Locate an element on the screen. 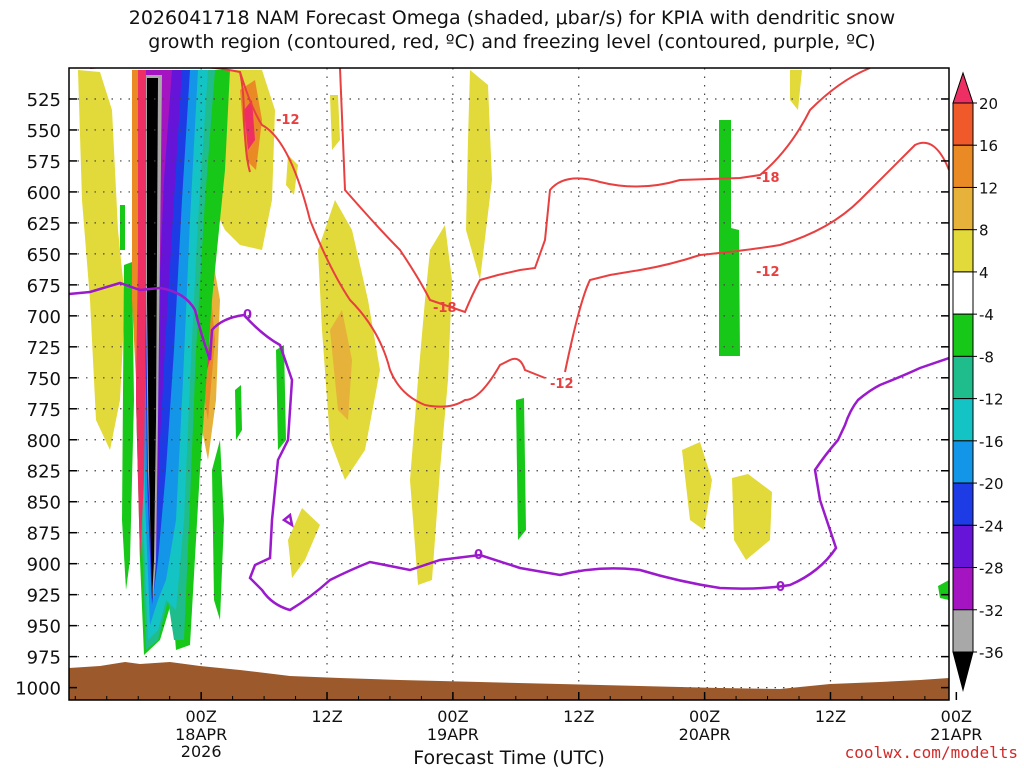 This screenshot has width=1024, height=768. purple-label-1: 0 is located at coordinates (247, 315).